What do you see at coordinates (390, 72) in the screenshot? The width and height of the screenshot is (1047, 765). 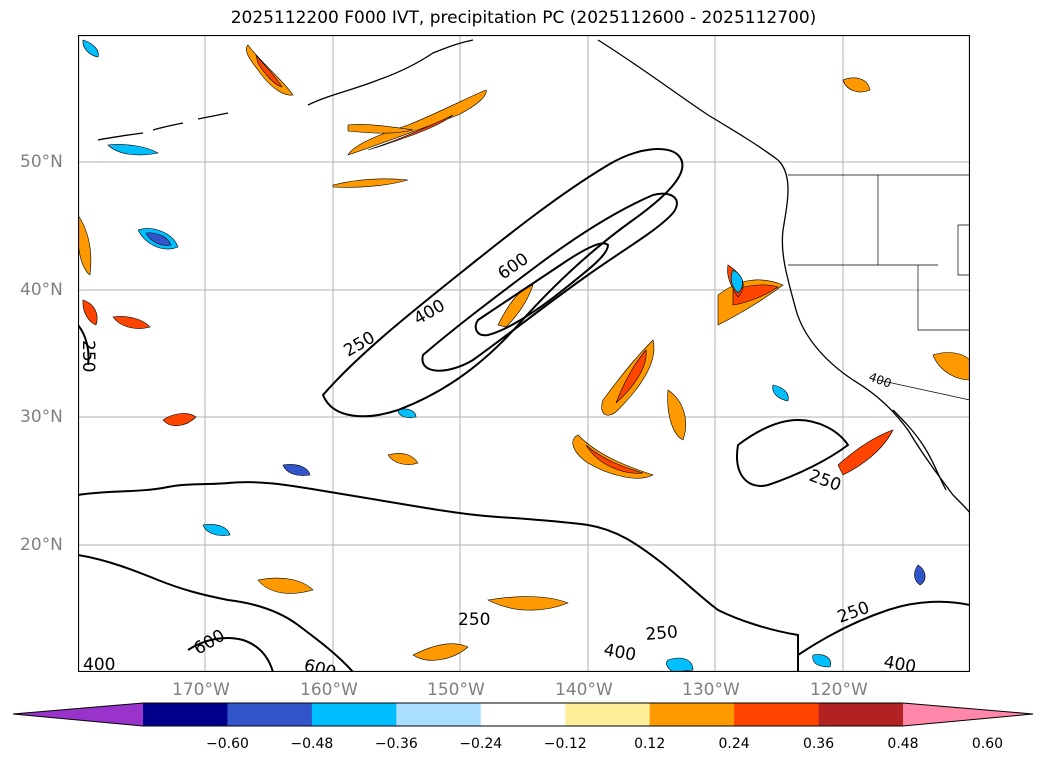 I see `alaska-coastline` at bounding box center [390, 72].